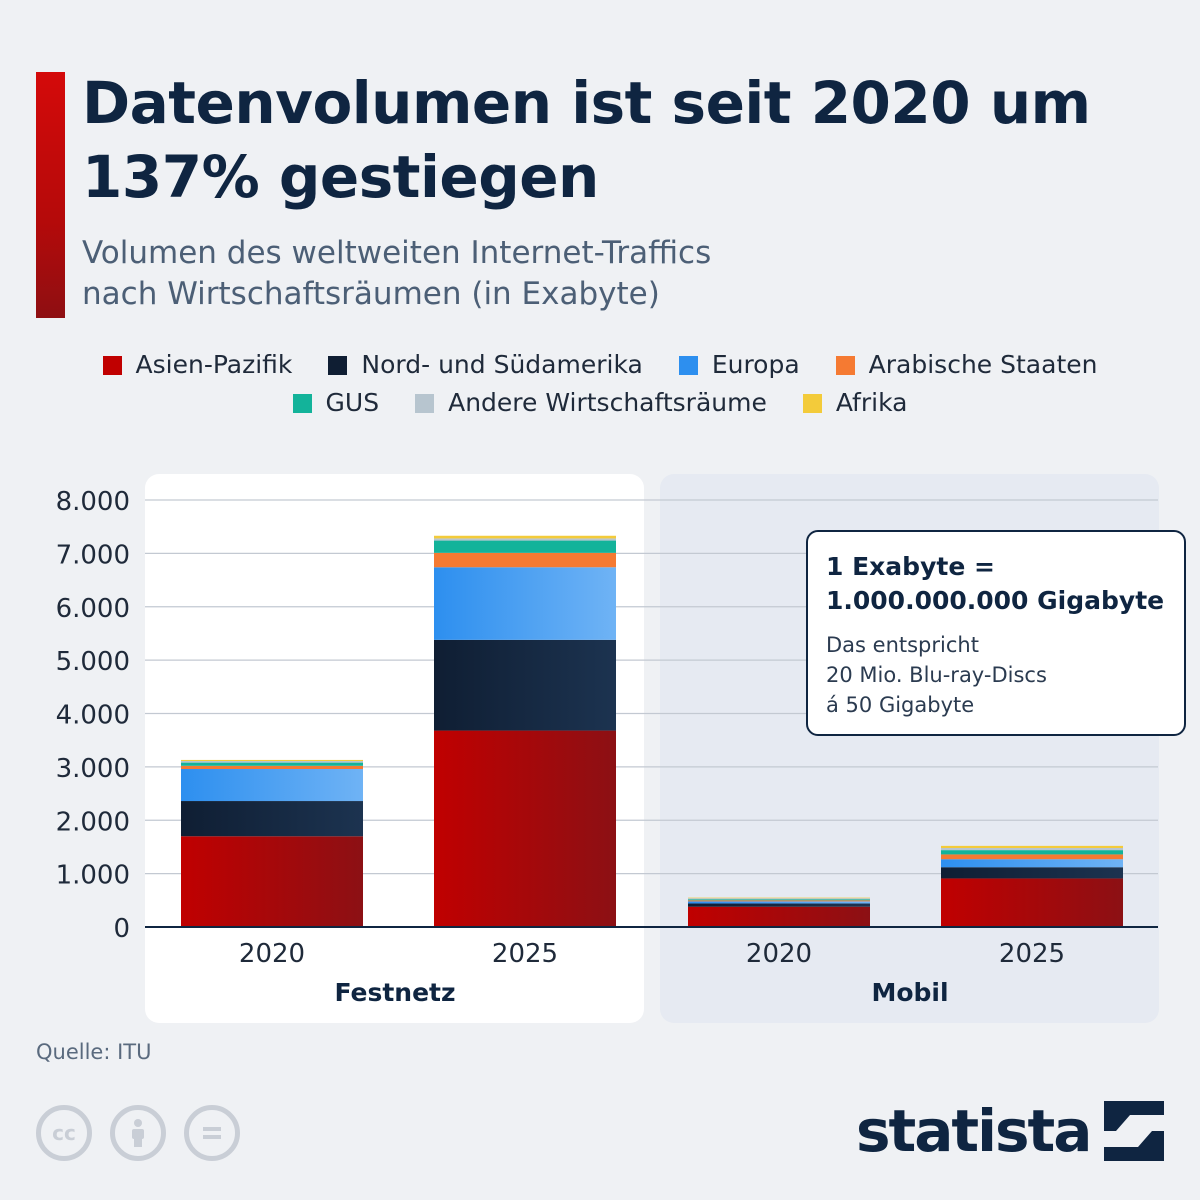 The width and height of the screenshot is (1200, 1200). What do you see at coordinates (93, 769) in the screenshot?
I see `y-tick-label: 3.000` at bounding box center [93, 769].